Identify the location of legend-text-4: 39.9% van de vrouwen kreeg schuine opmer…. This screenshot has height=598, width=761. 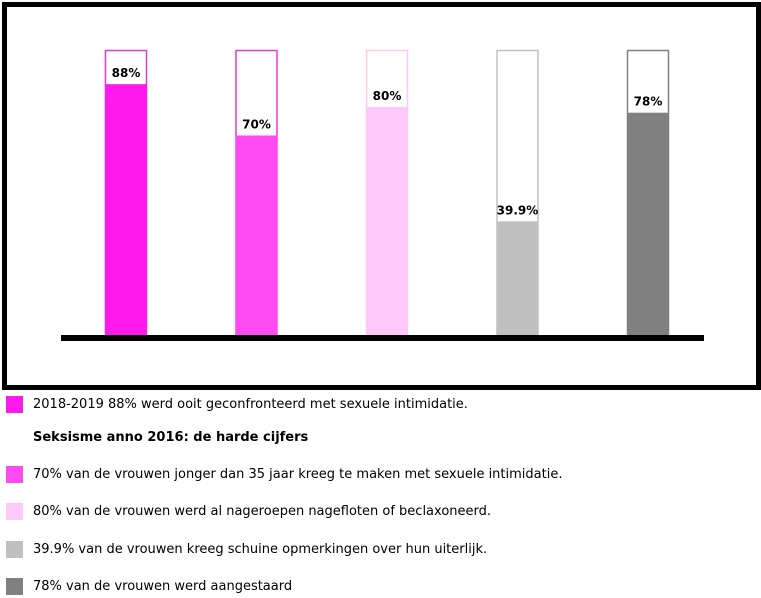
(260, 549).